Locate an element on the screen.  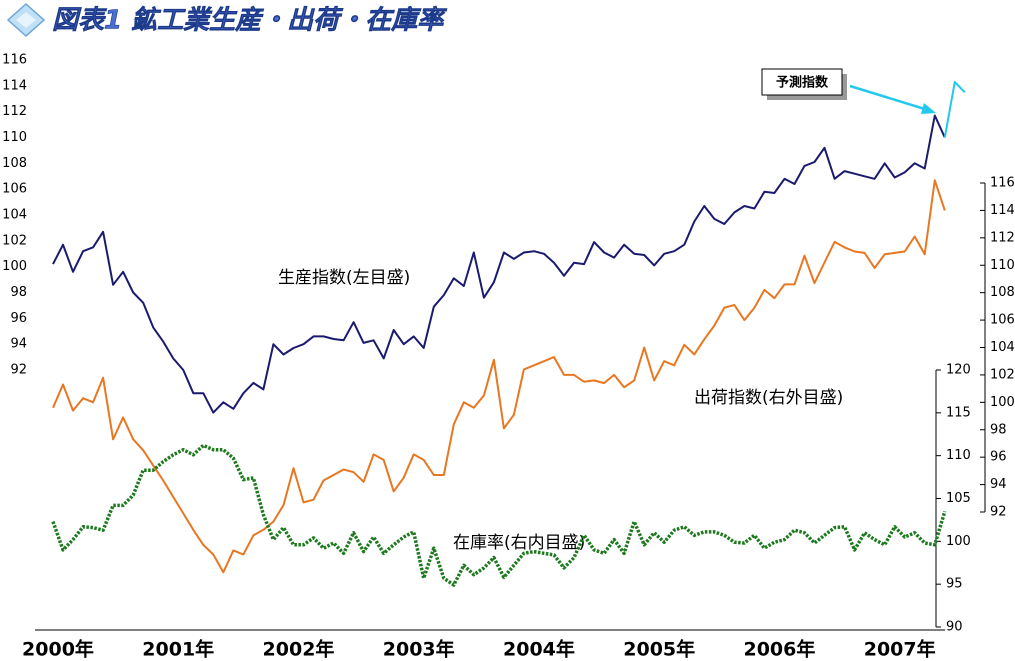
y2-tick-label: 94 is located at coordinates (998, 484).